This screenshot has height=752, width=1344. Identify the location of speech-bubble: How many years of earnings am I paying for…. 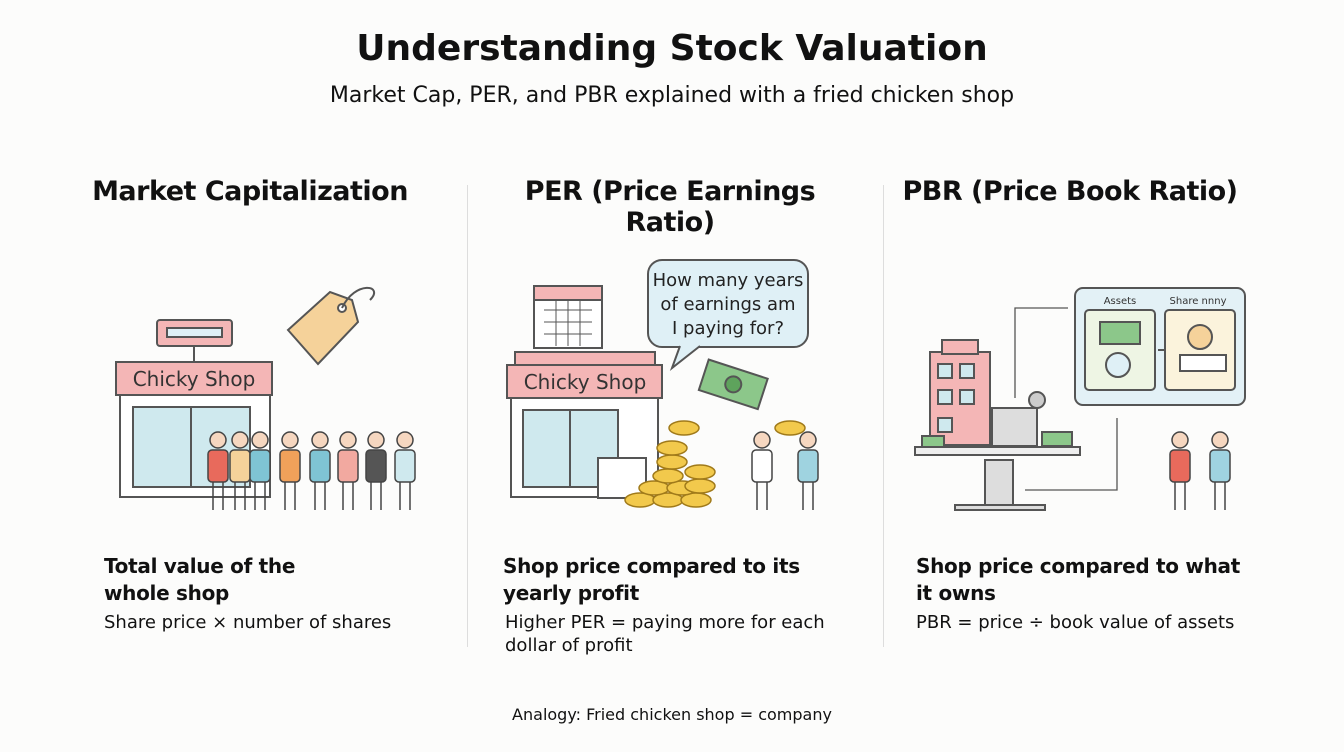
(728, 304).